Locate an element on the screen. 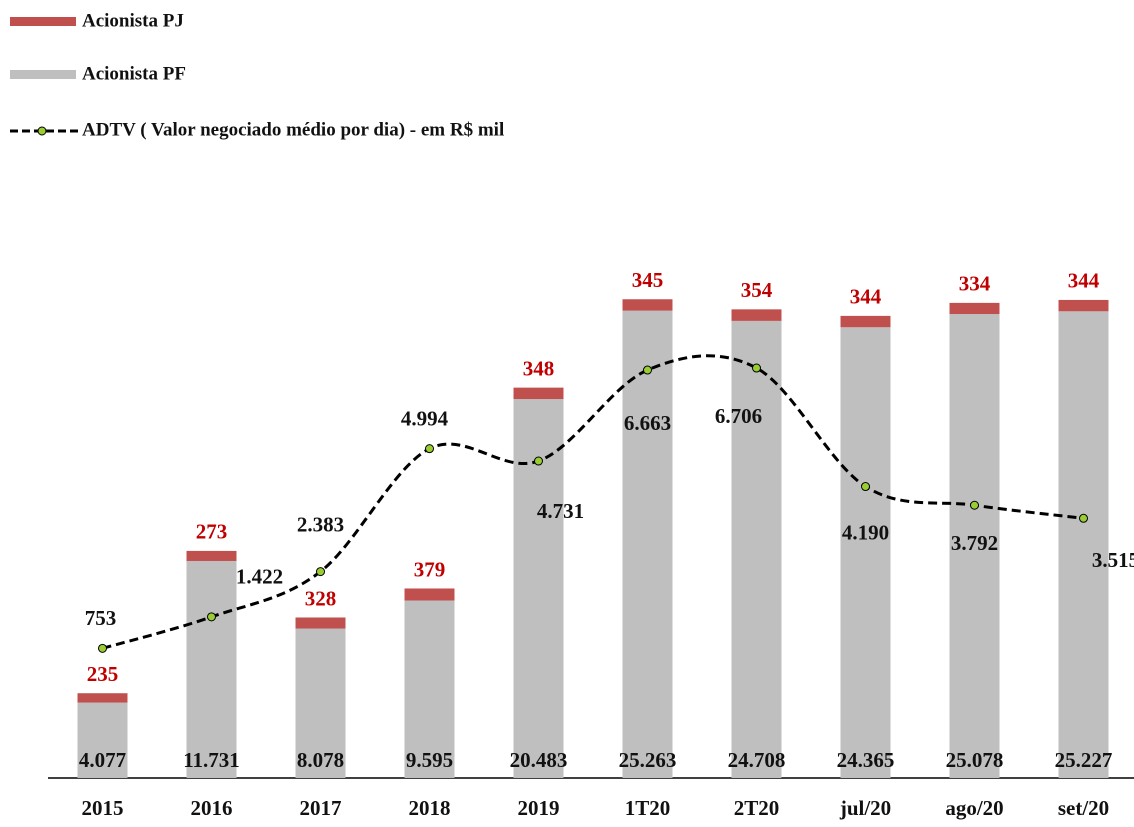 This screenshot has width=1134, height=827. data-label: 4.190 is located at coordinates (865, 532).